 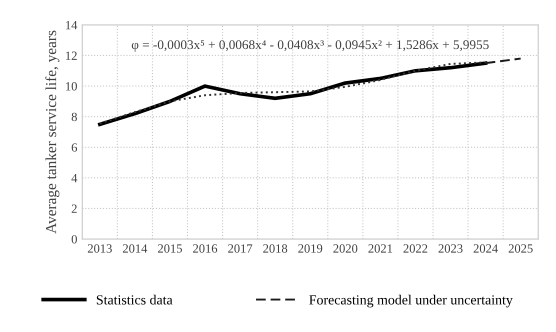 What do you see at coordinates (275, 248) in the screenshot?
I see `x-tick-label: 2018` at bounding box center [275, 248].